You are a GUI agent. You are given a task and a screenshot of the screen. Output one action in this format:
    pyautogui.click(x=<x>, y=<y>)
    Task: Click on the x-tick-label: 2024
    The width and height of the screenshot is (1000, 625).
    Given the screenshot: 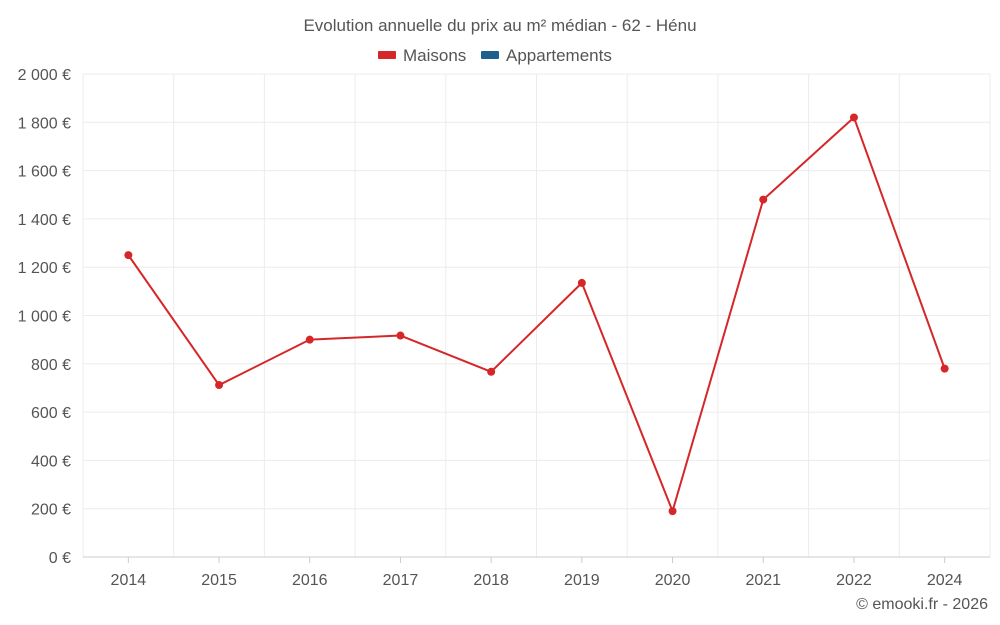 What is the action you would take?
    pyautogui.click(x=945, y=580)
    